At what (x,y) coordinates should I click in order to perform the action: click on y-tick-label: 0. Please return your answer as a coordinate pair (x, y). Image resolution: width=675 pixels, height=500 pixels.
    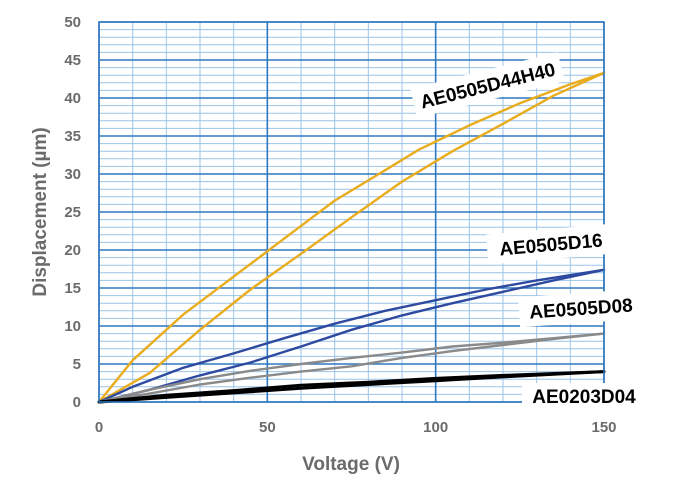
    Looking at the image, I should click on (77, 402).